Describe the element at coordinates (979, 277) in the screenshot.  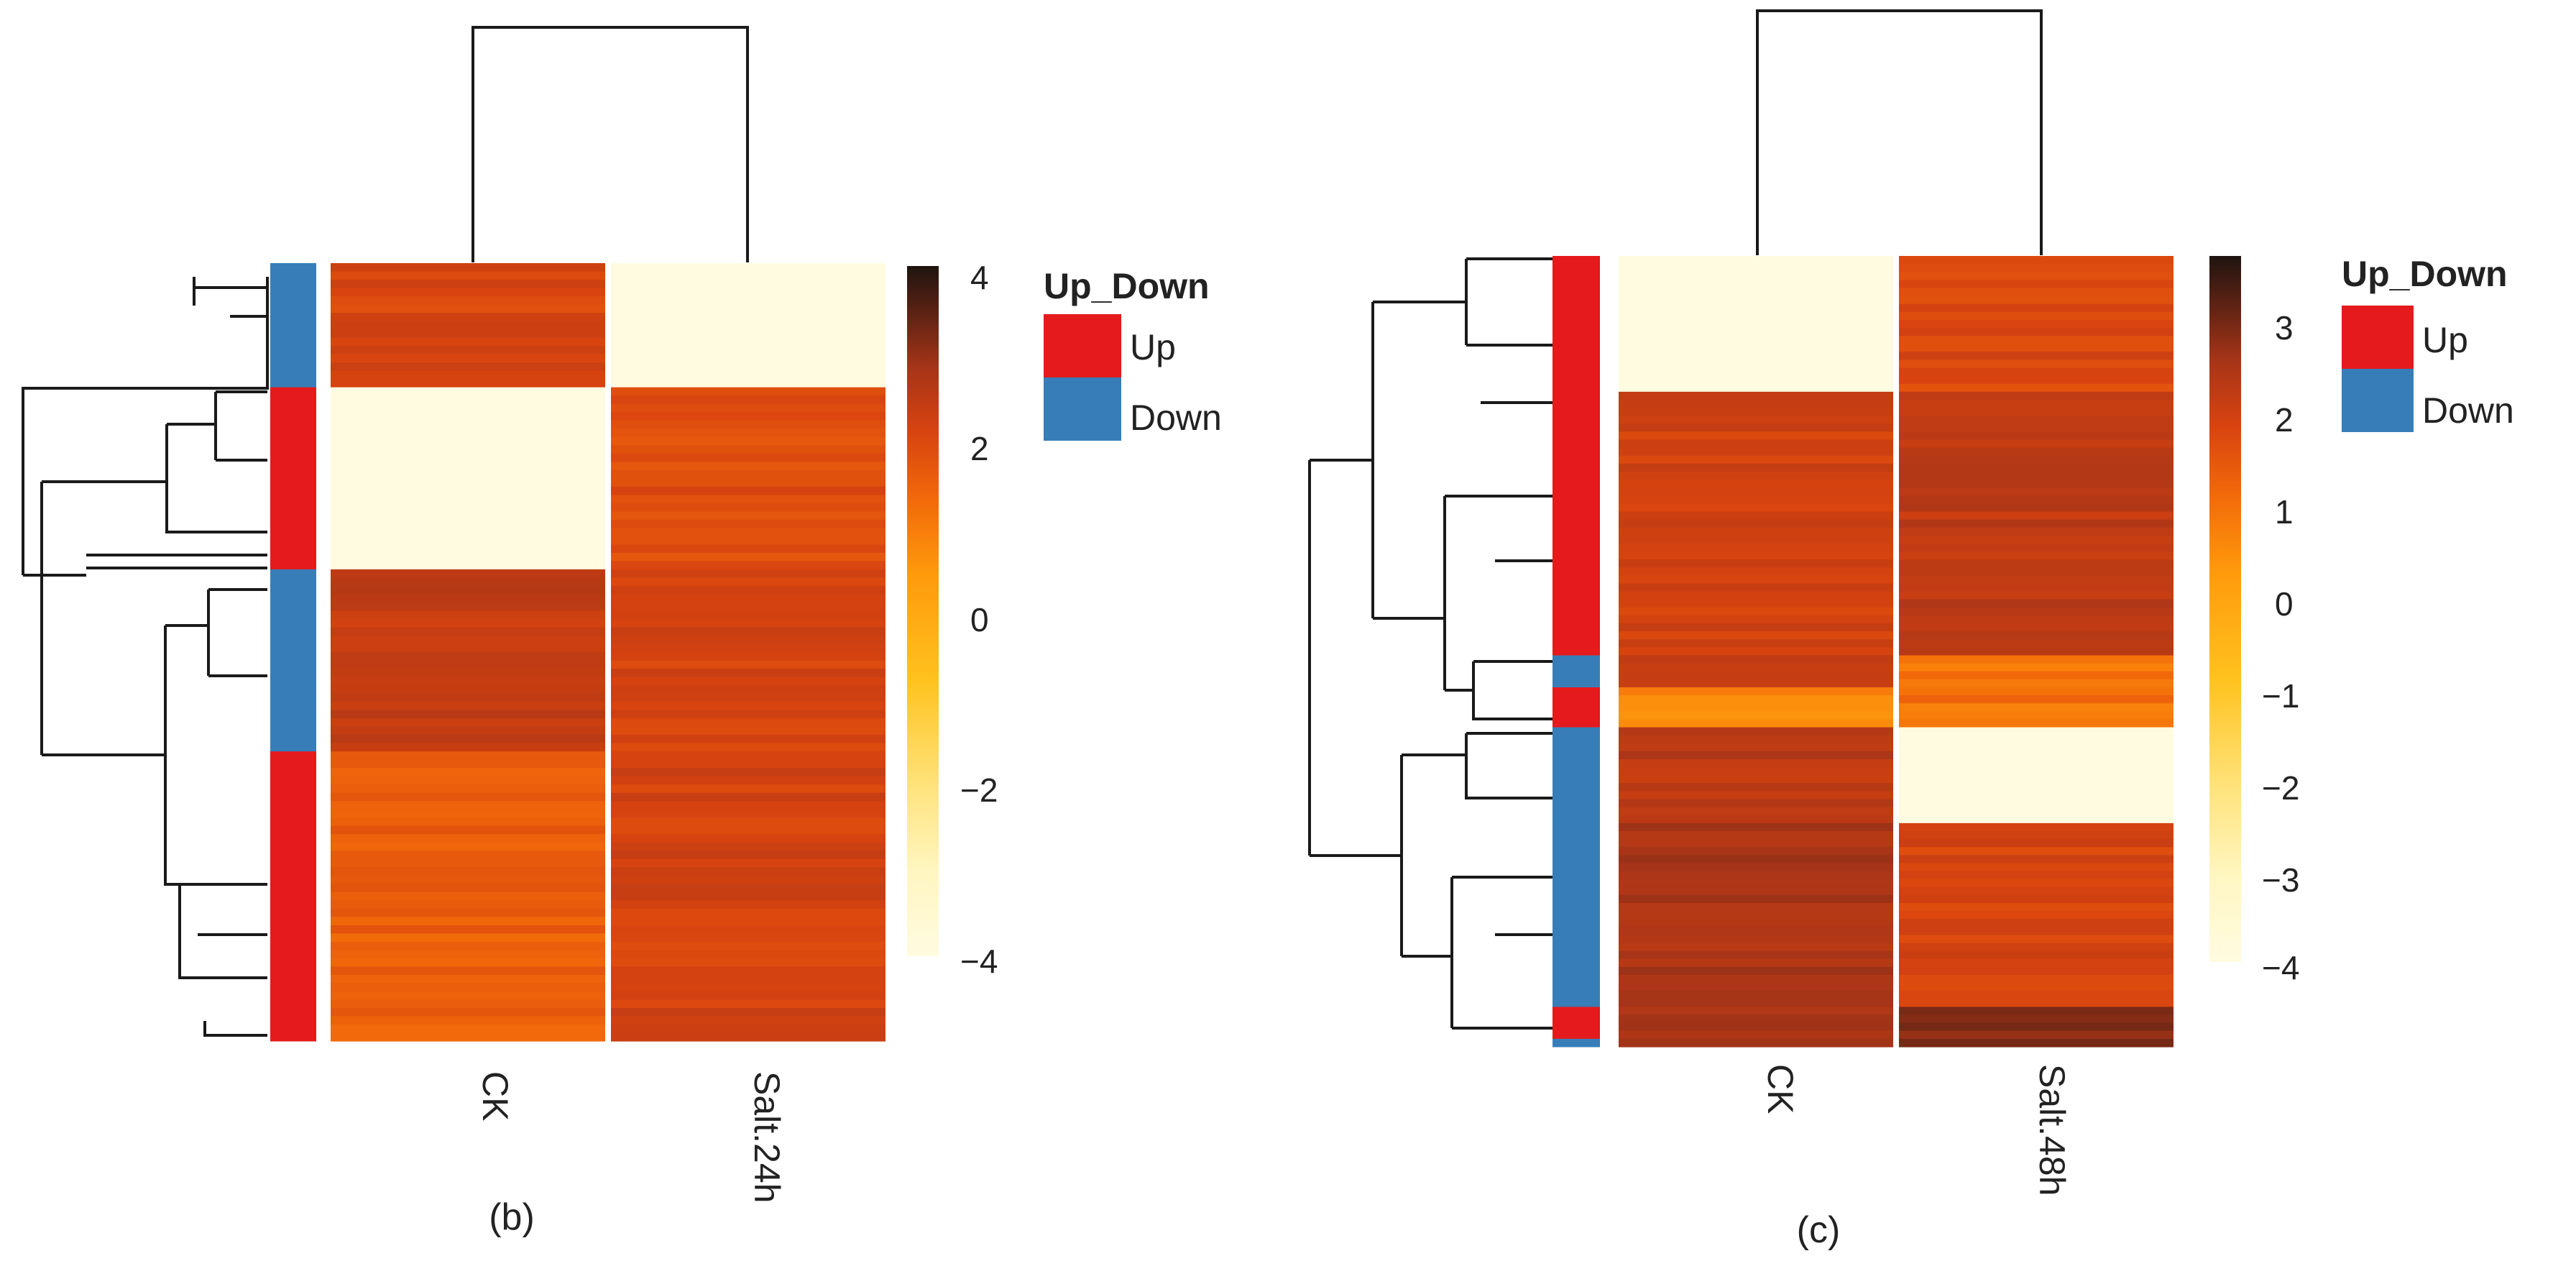
I see `colorbar-tick-label: 4` at that location.